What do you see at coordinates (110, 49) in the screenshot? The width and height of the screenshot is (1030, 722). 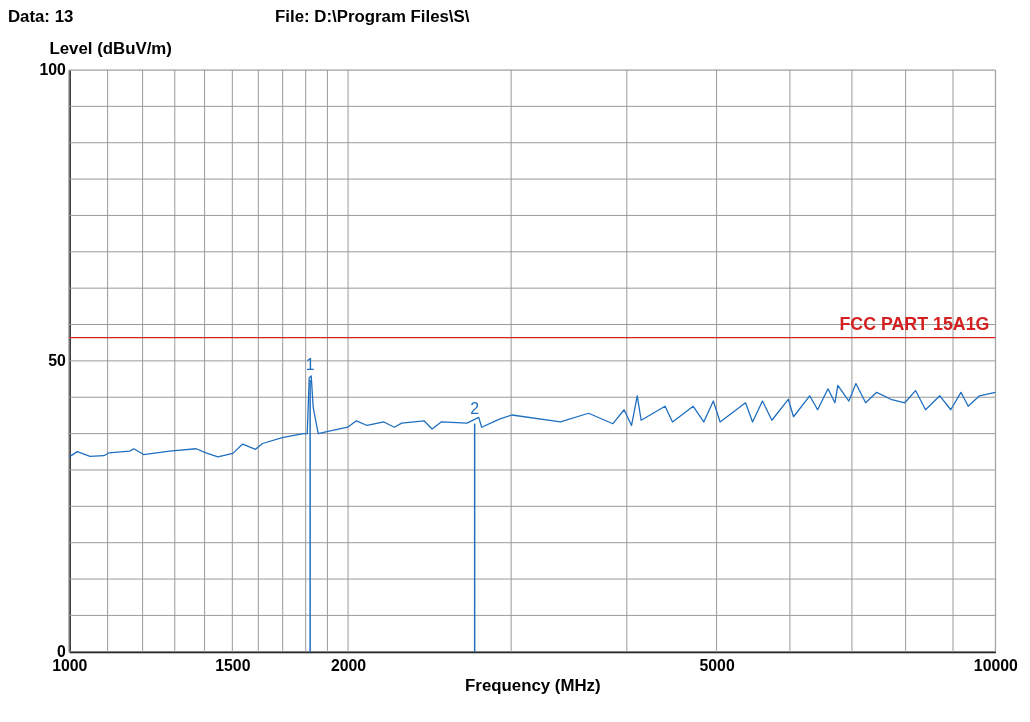 I see `y-axis-title: Level (dBuV/m)` at bounding box center [110, 49].